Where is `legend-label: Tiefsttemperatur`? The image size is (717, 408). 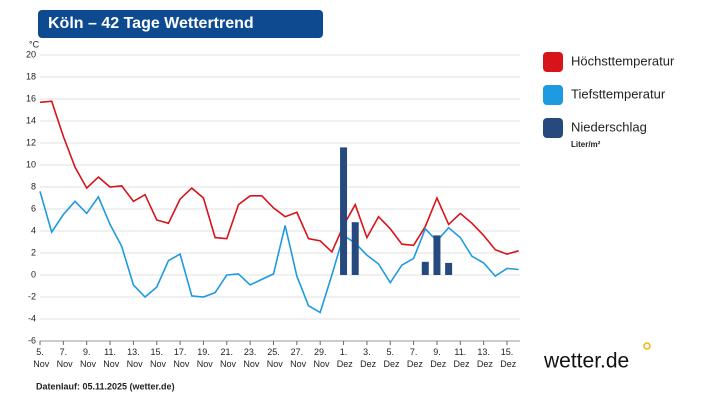
legend-label: Tiefsttemperatur is located at coordinates (618, 93).